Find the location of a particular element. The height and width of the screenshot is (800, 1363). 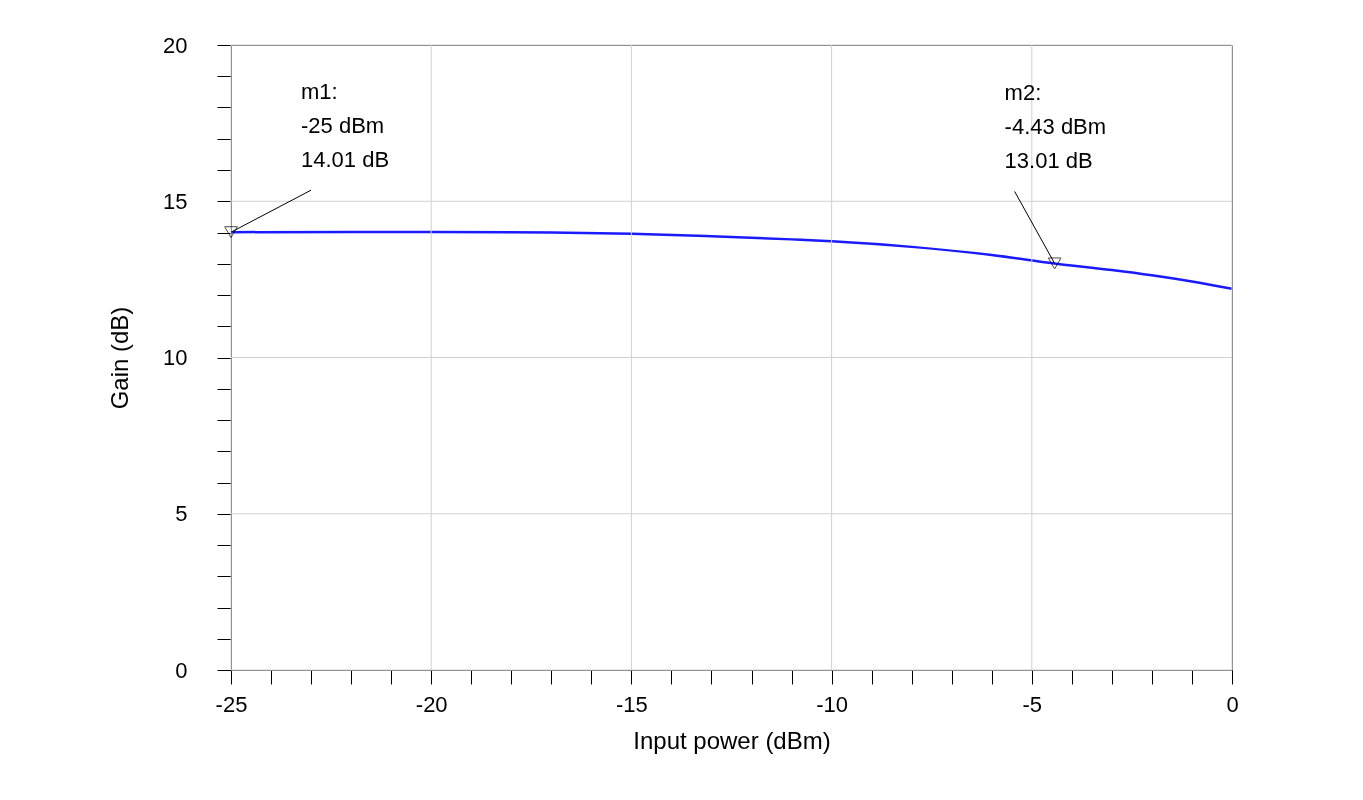

x-tick-label: -10 is located at coordinates (832, 704).